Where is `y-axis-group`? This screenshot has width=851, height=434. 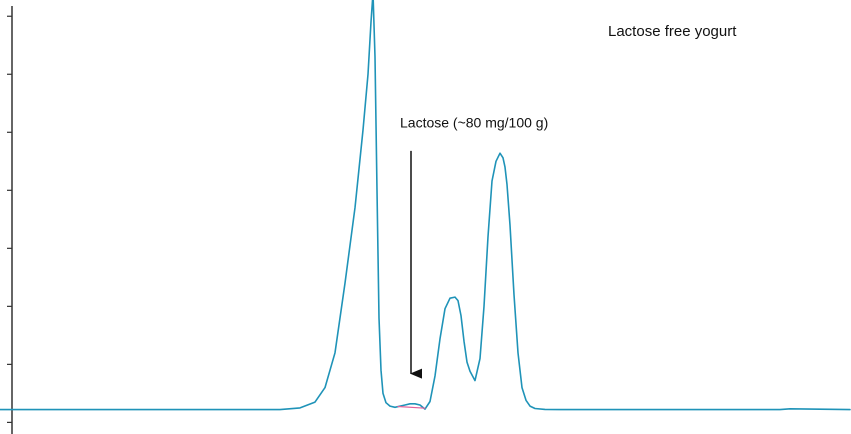
y-axis-group is located at coordinates (10, 220).